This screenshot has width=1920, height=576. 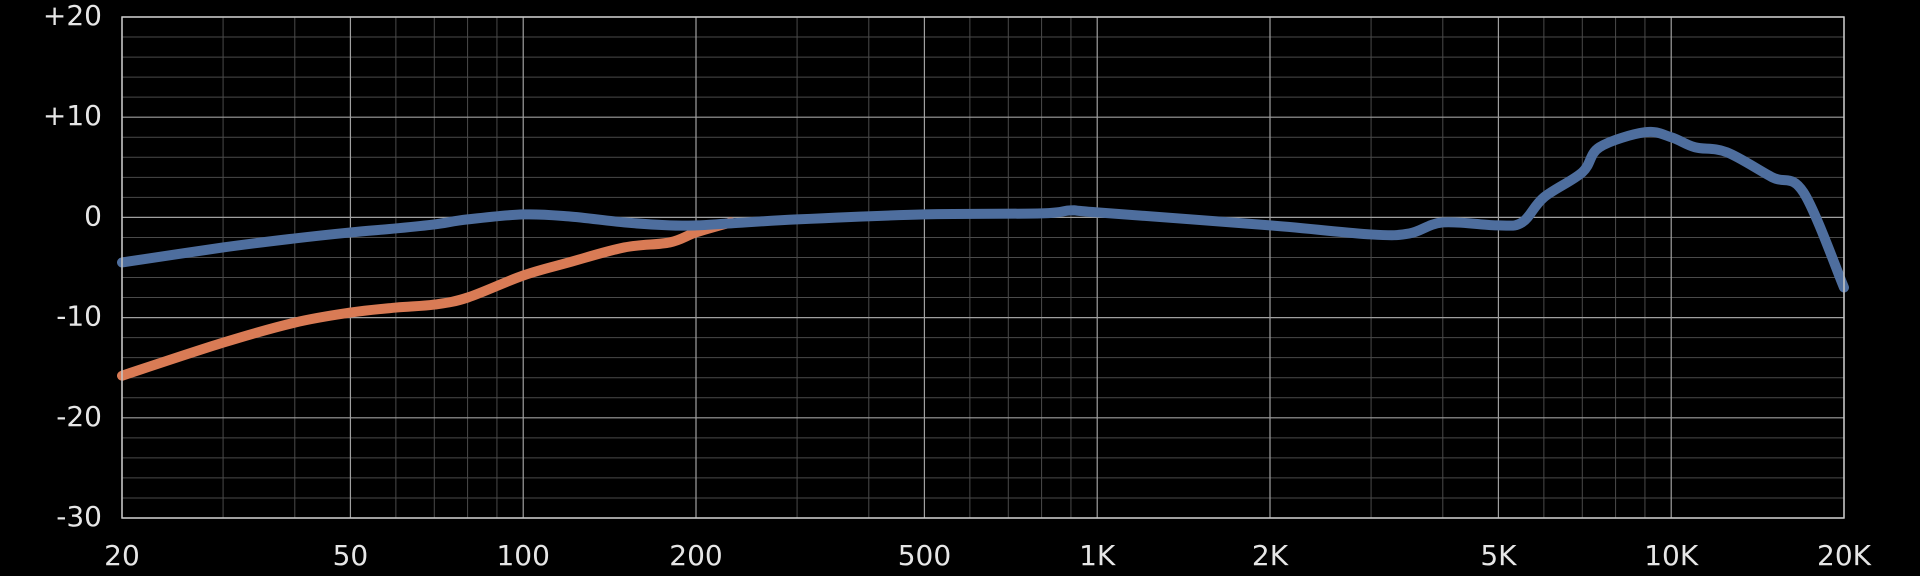 I want to click on x-tick-label: 2K, so click(x=1270, y=555).